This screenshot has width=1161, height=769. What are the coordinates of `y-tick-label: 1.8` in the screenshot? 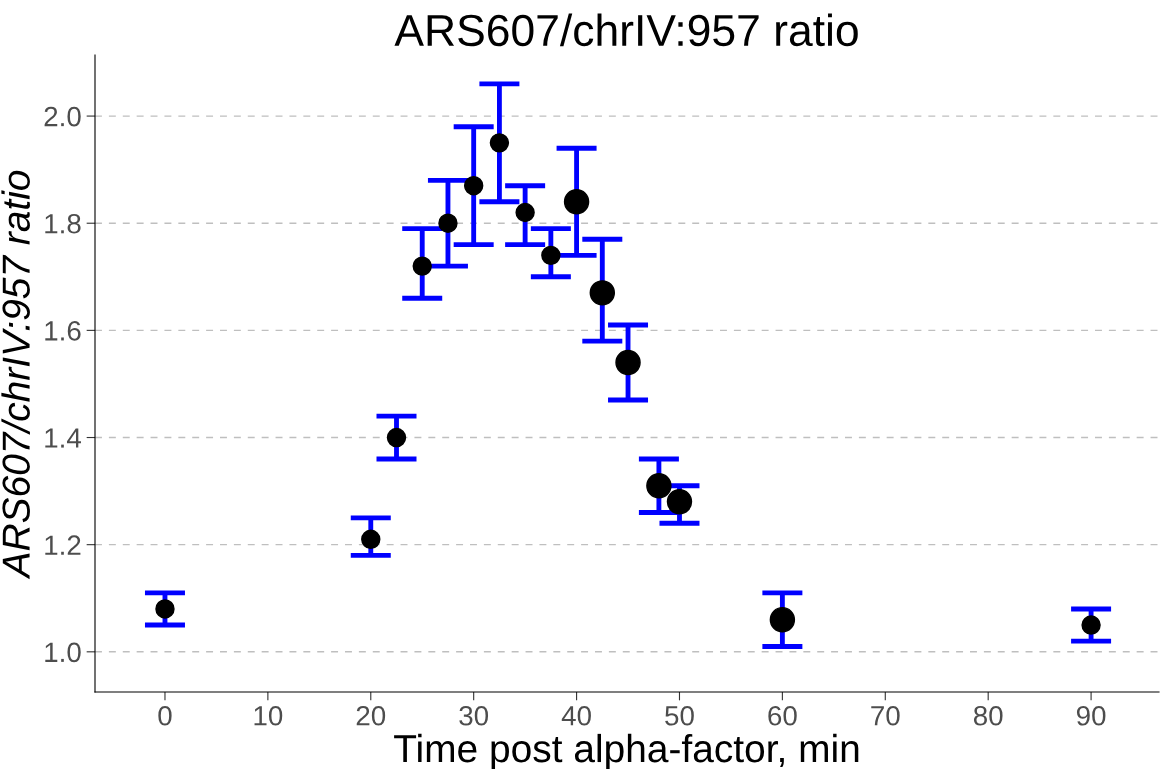 It's located at (63, 223).